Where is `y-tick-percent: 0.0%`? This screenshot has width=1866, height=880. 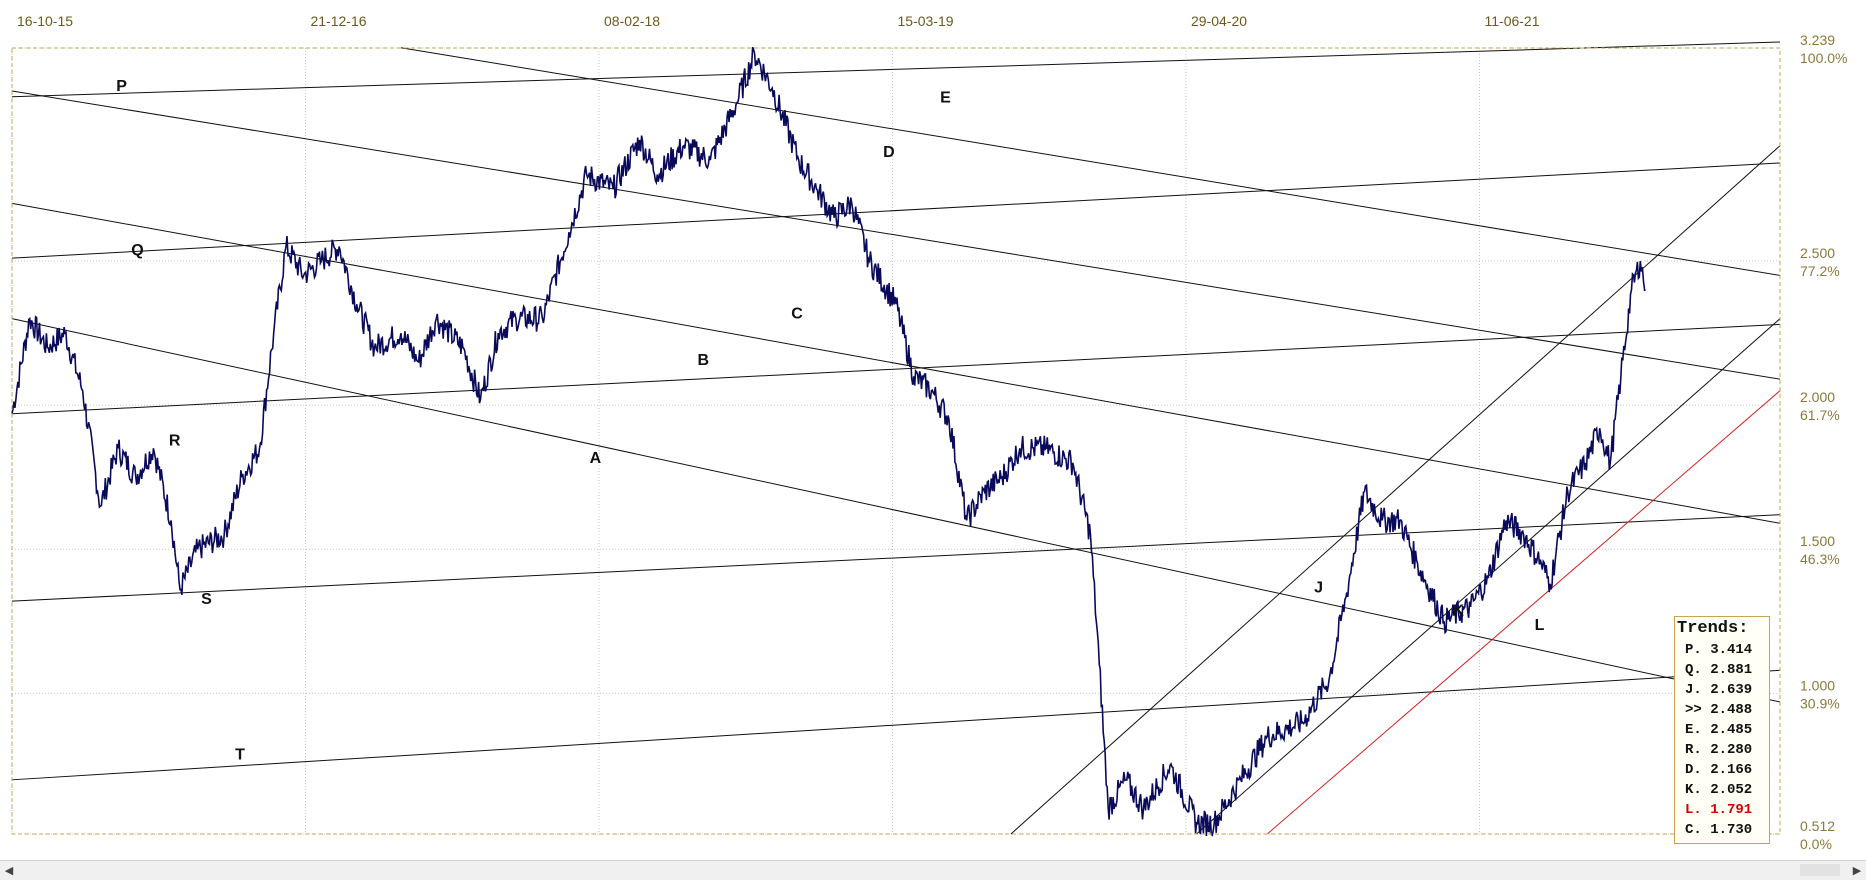 y-tick-percent: 0.0% is located at coordinates (1816, 844).